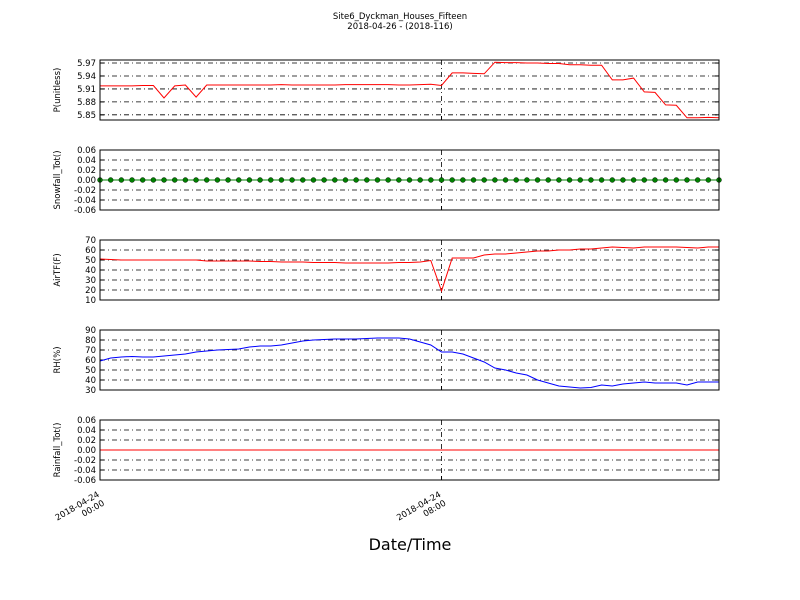 The image size is (800, 600). What do you see at coordinates (410, 544) in the screenshot?
I see `x-axis-label: Date/Time` at bounding box center [410, 544].